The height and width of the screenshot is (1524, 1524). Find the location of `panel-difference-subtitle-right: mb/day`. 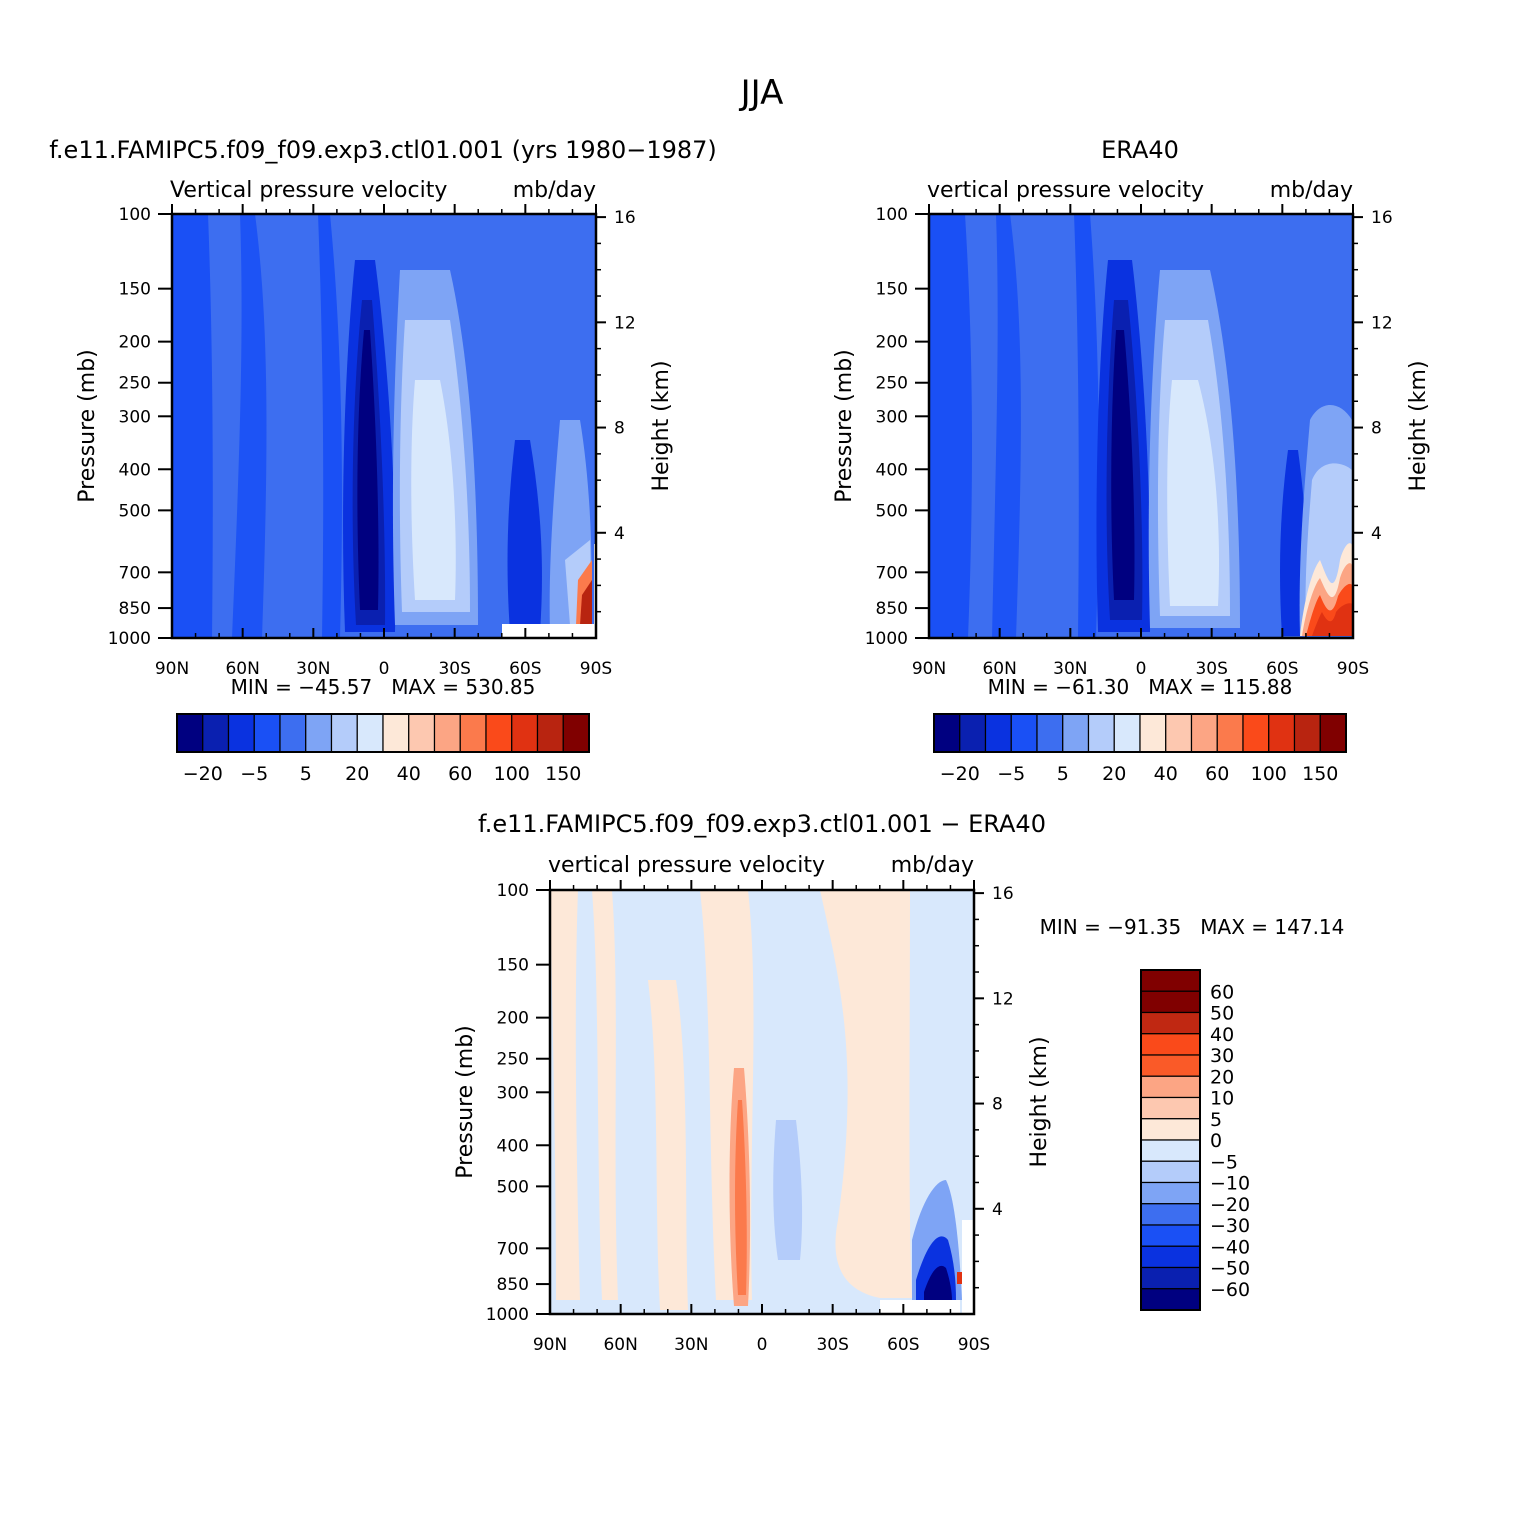

panel-difference-subtitle-right: mb/day is located at coordinates (932, 865).